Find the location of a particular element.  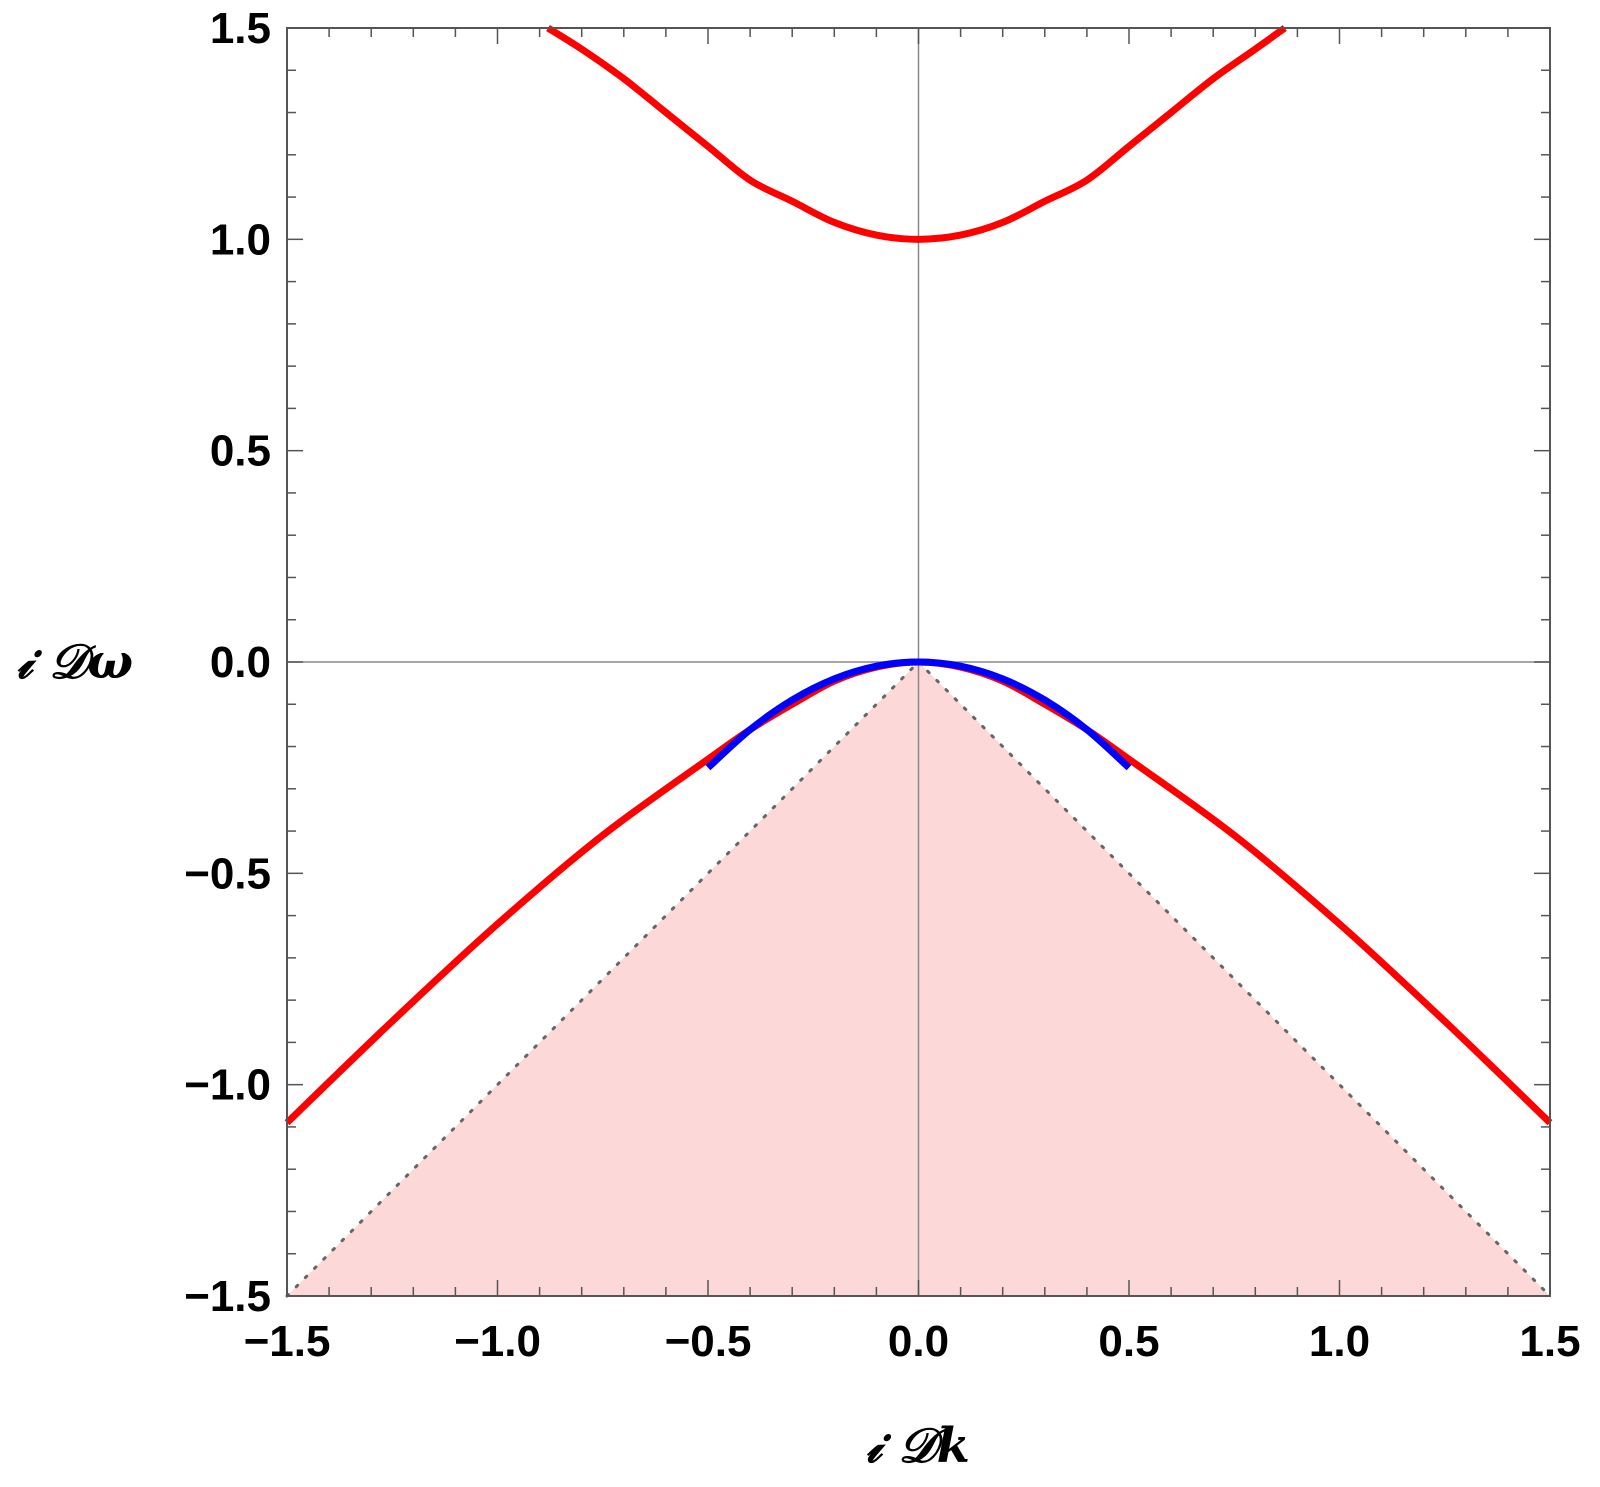

x-tick-label: 1.5 is located at coordinates (1549, 1341).